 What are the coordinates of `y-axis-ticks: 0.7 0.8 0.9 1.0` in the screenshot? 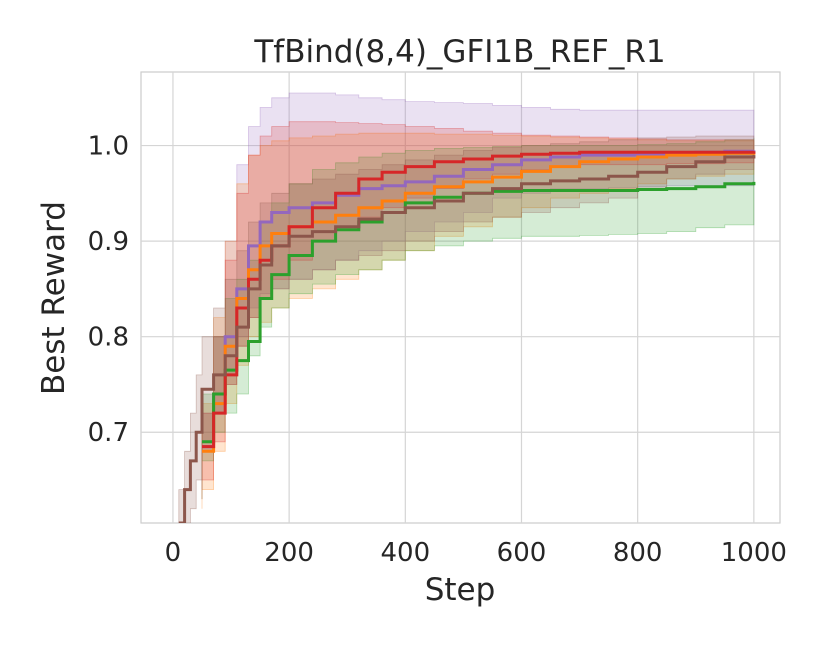 It's located at (108, 290).